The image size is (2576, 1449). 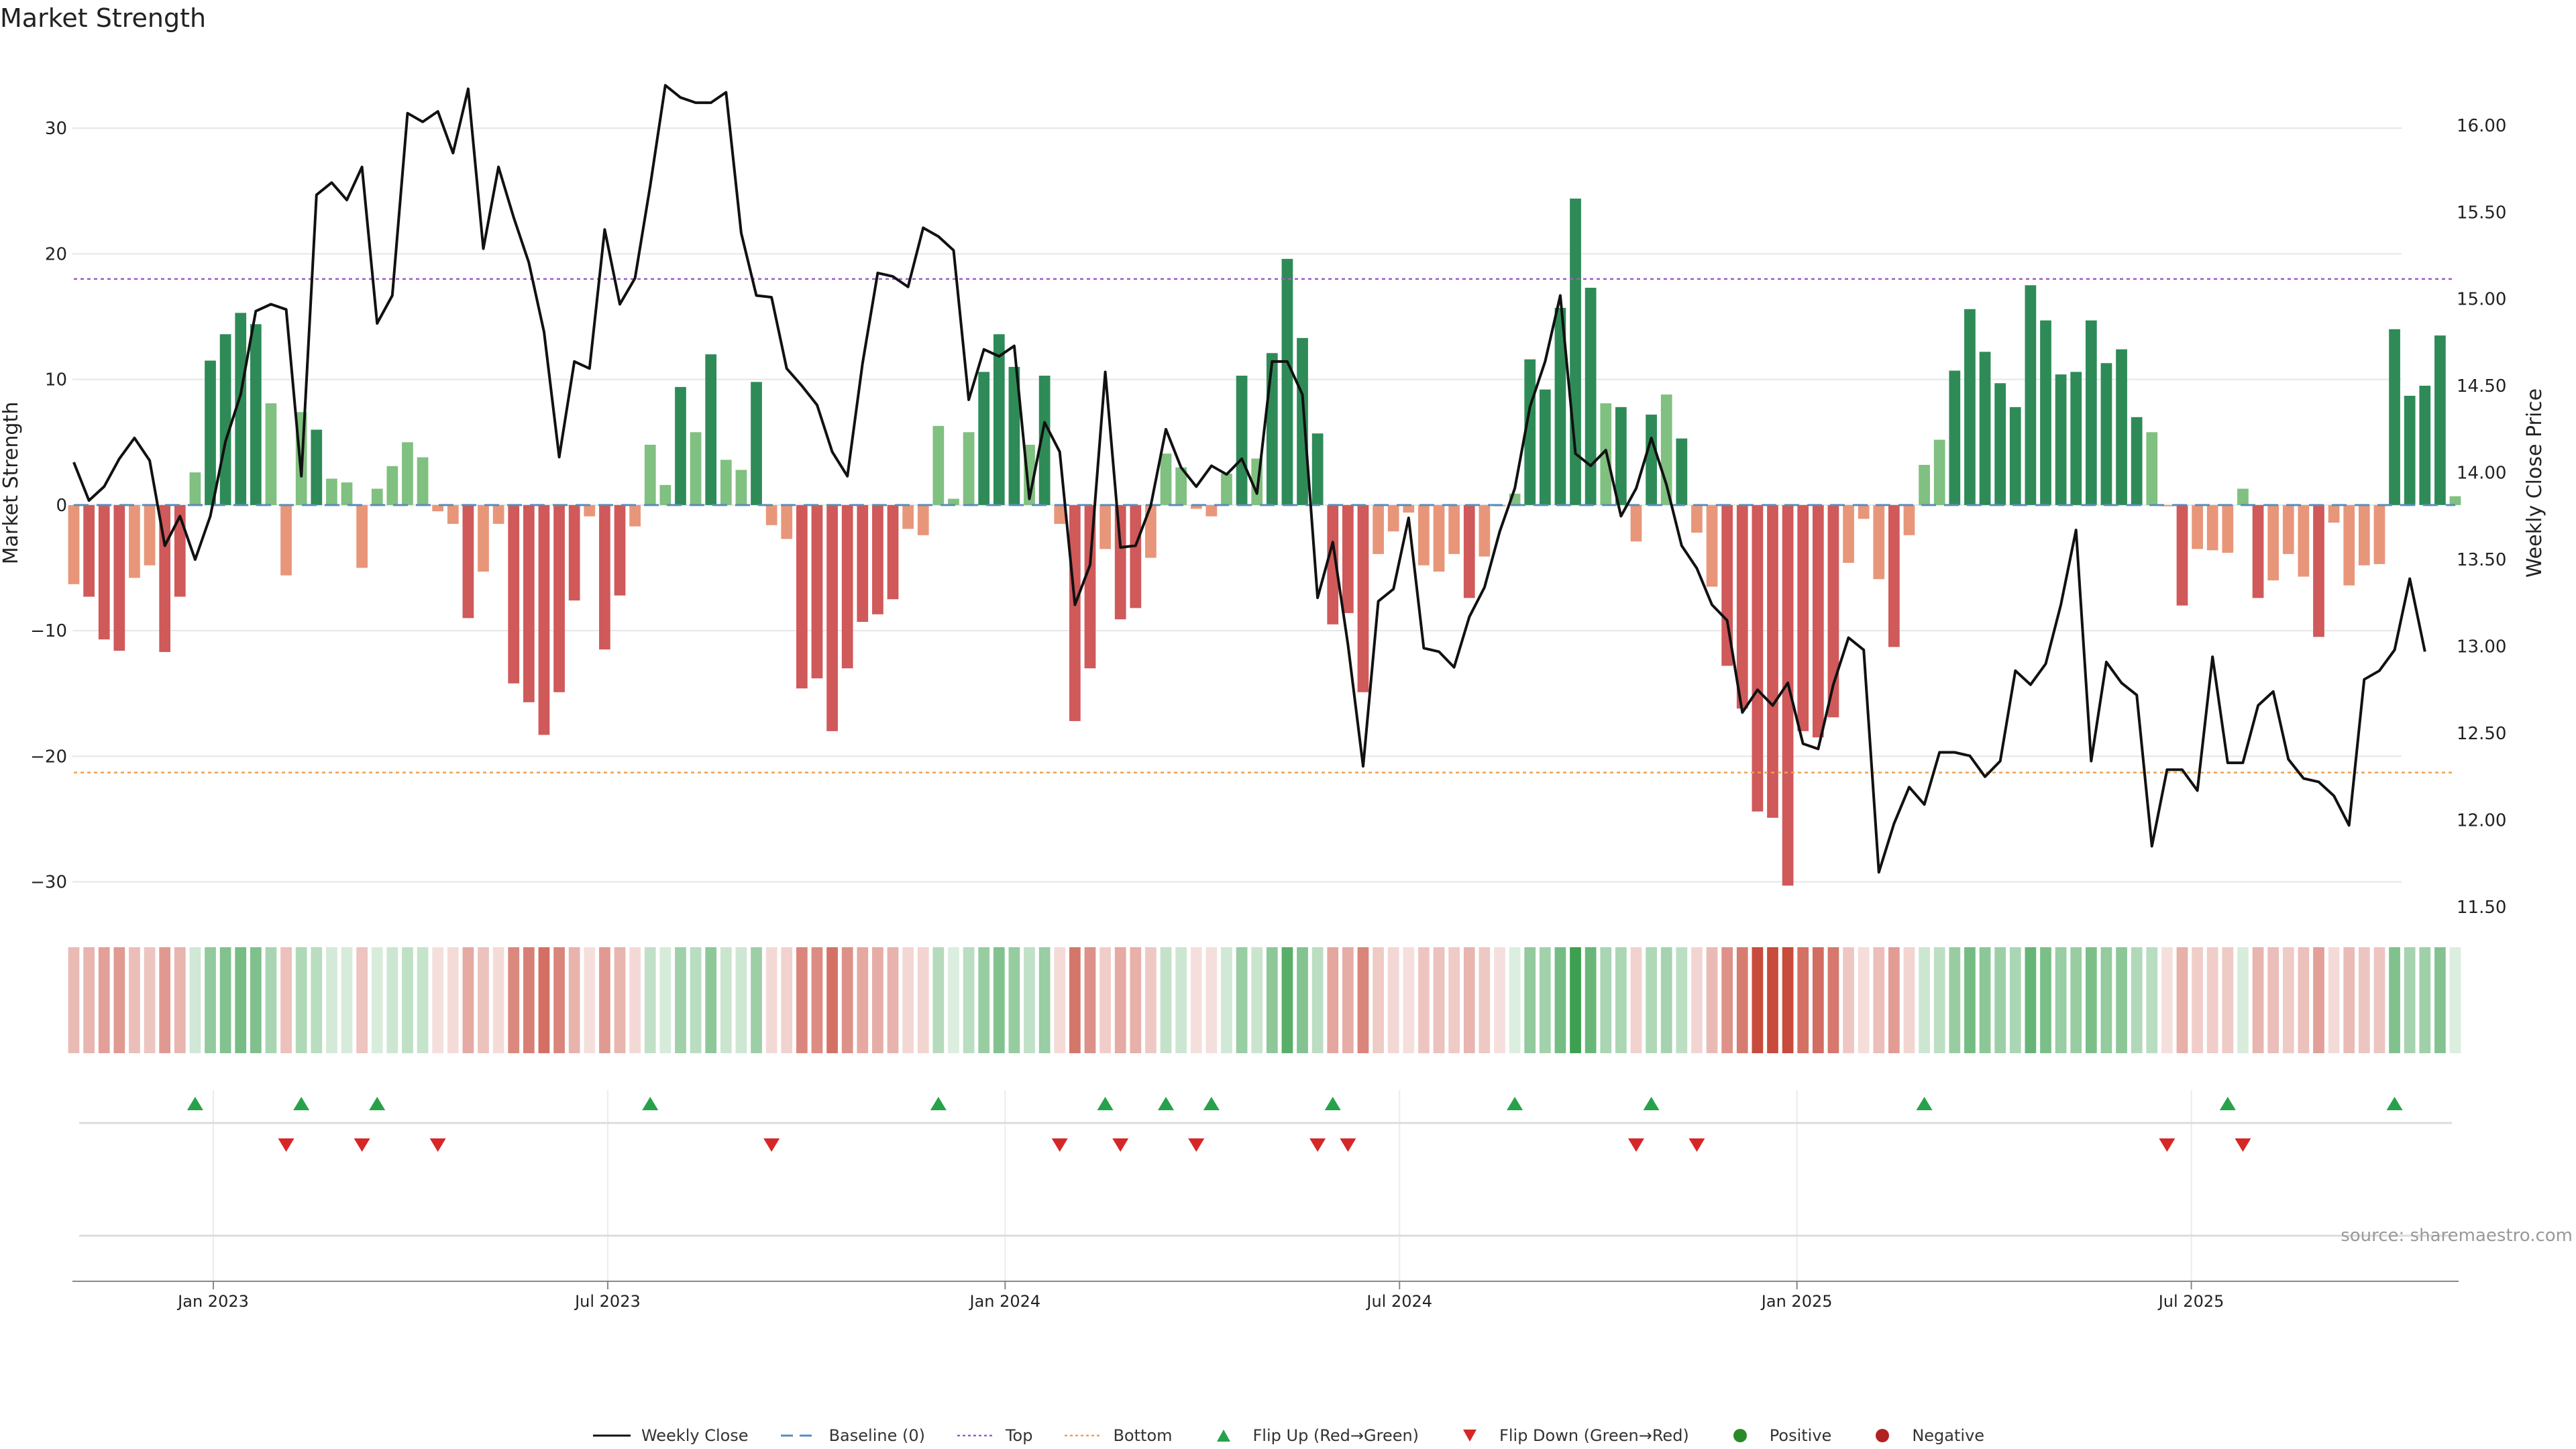 I want to click on y-tick-label-right: 13.00, so click(x=2481, y=647).